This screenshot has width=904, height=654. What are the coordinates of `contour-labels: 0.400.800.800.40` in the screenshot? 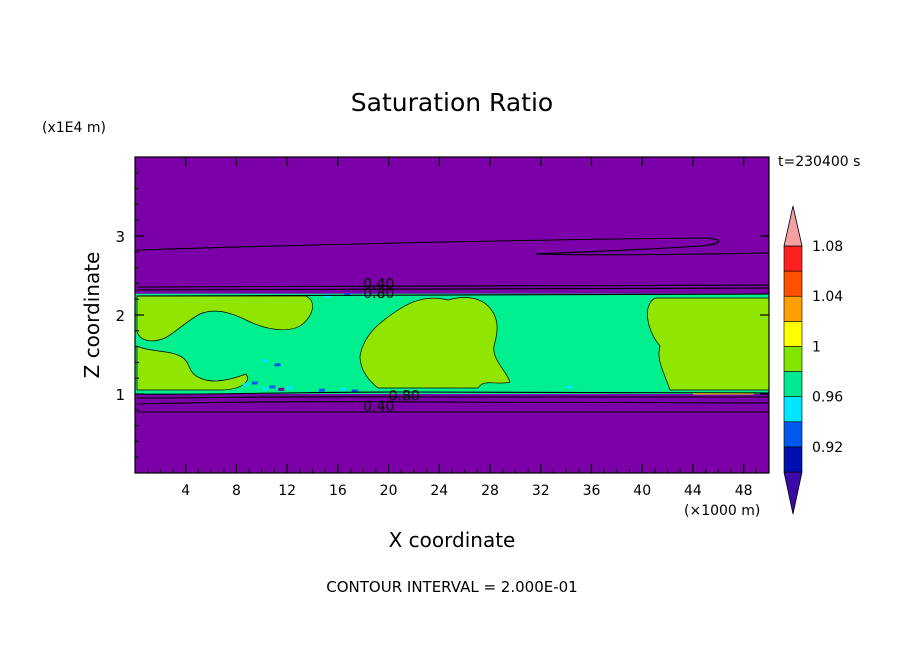 It's located at (391, 345).